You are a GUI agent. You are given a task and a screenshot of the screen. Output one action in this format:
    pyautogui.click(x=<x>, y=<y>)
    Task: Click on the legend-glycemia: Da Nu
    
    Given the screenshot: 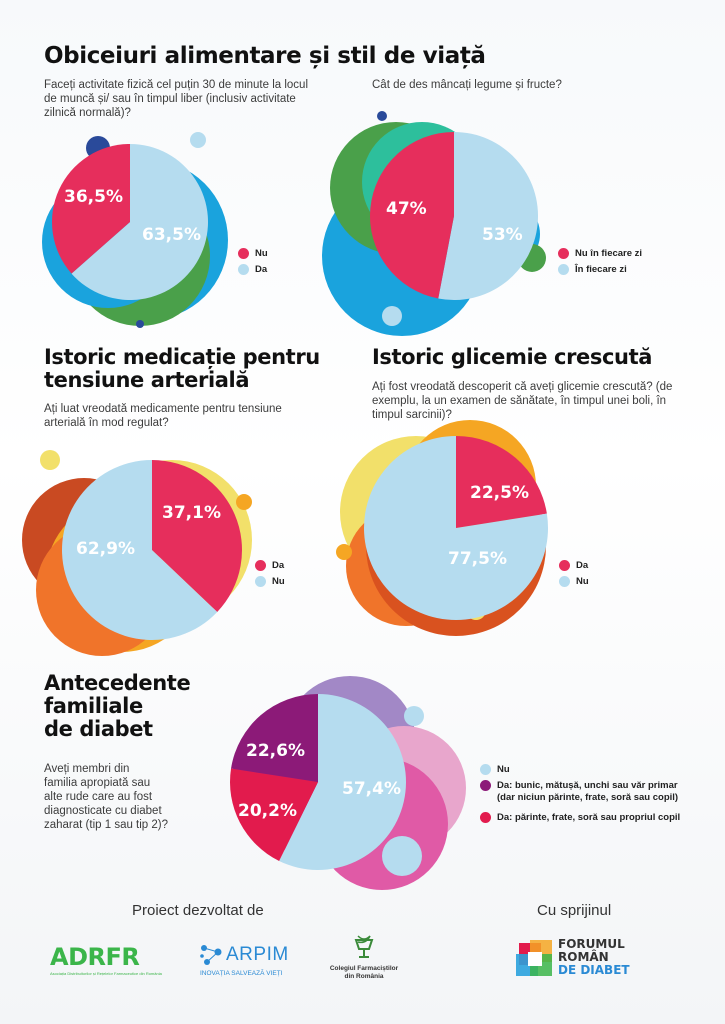 What is the action you would take?
    pyautogui.click(x=574, y=576)
    